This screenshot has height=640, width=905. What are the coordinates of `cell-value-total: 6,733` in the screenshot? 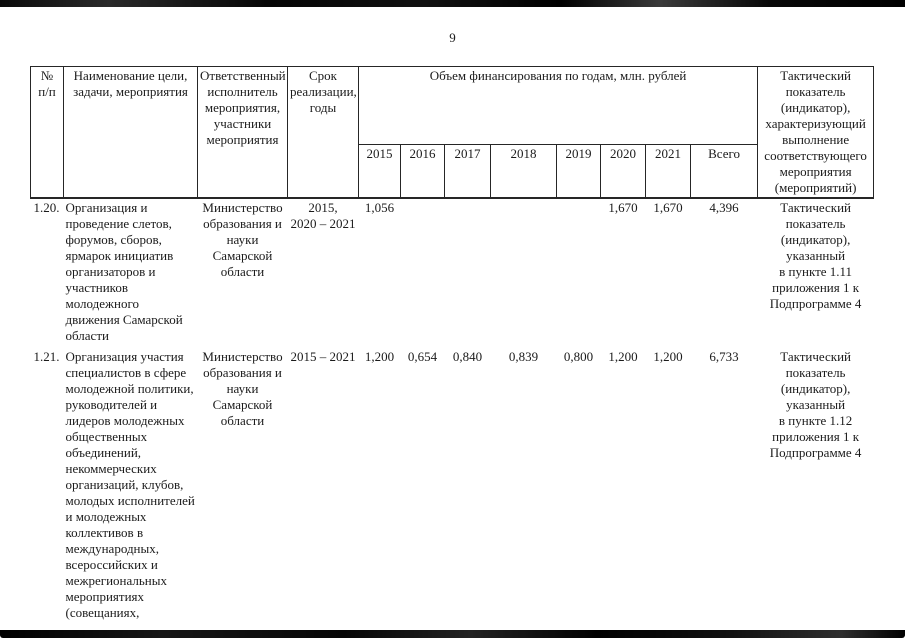 It's located at (724, 356).